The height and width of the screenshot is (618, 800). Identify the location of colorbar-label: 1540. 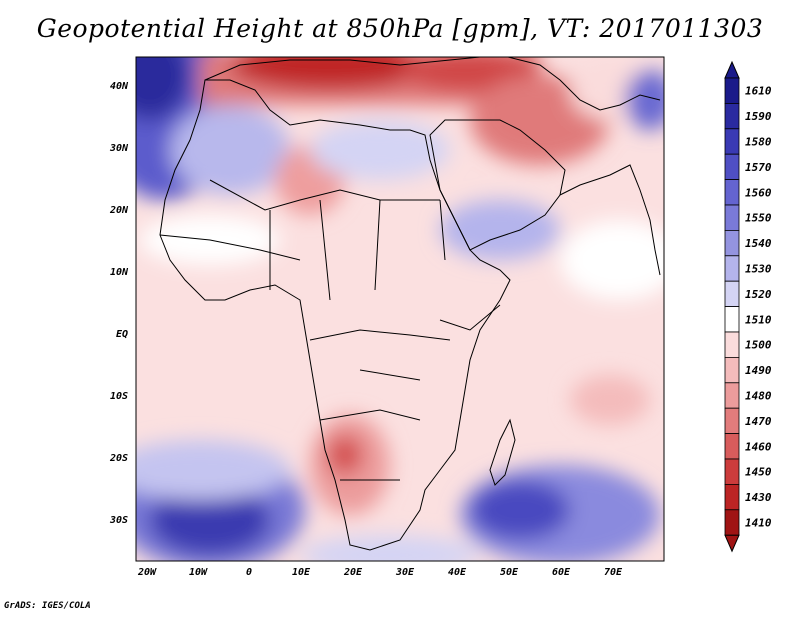
(758, 243).